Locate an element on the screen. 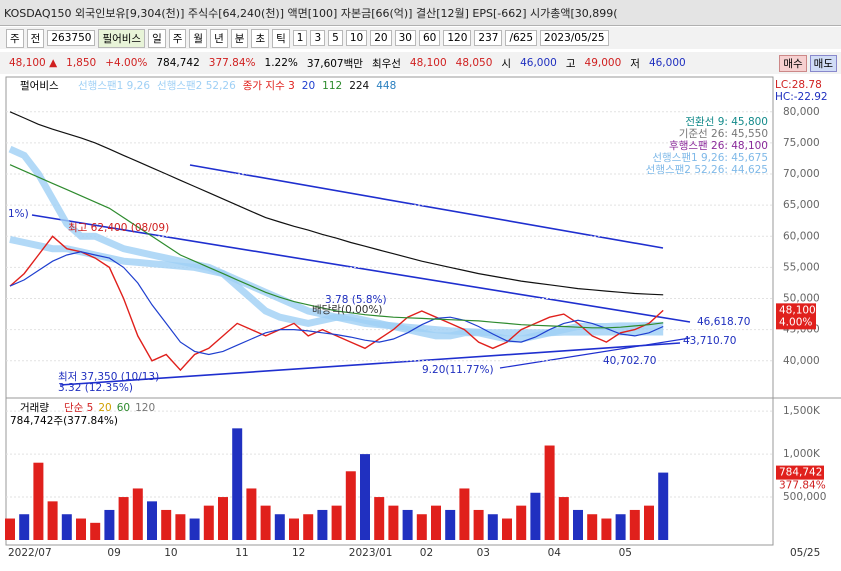 Image resolution: width=841 pixels, height=571 pixels. y-tick-label: 1,000K is located at coordinates (802, 454).